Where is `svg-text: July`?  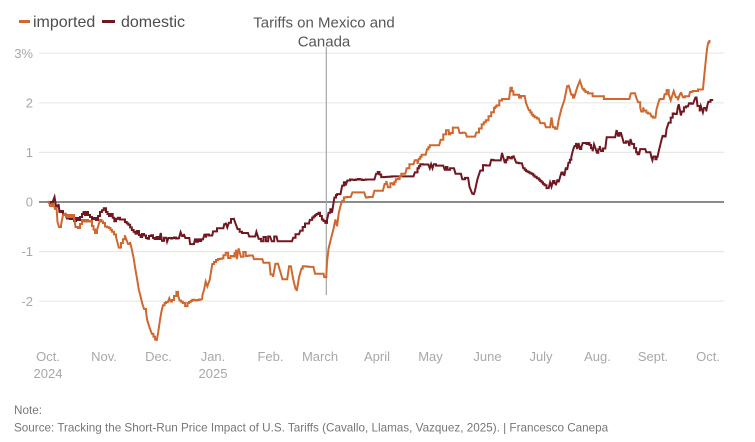
svg-text: July is located at coordinates (541, 356).